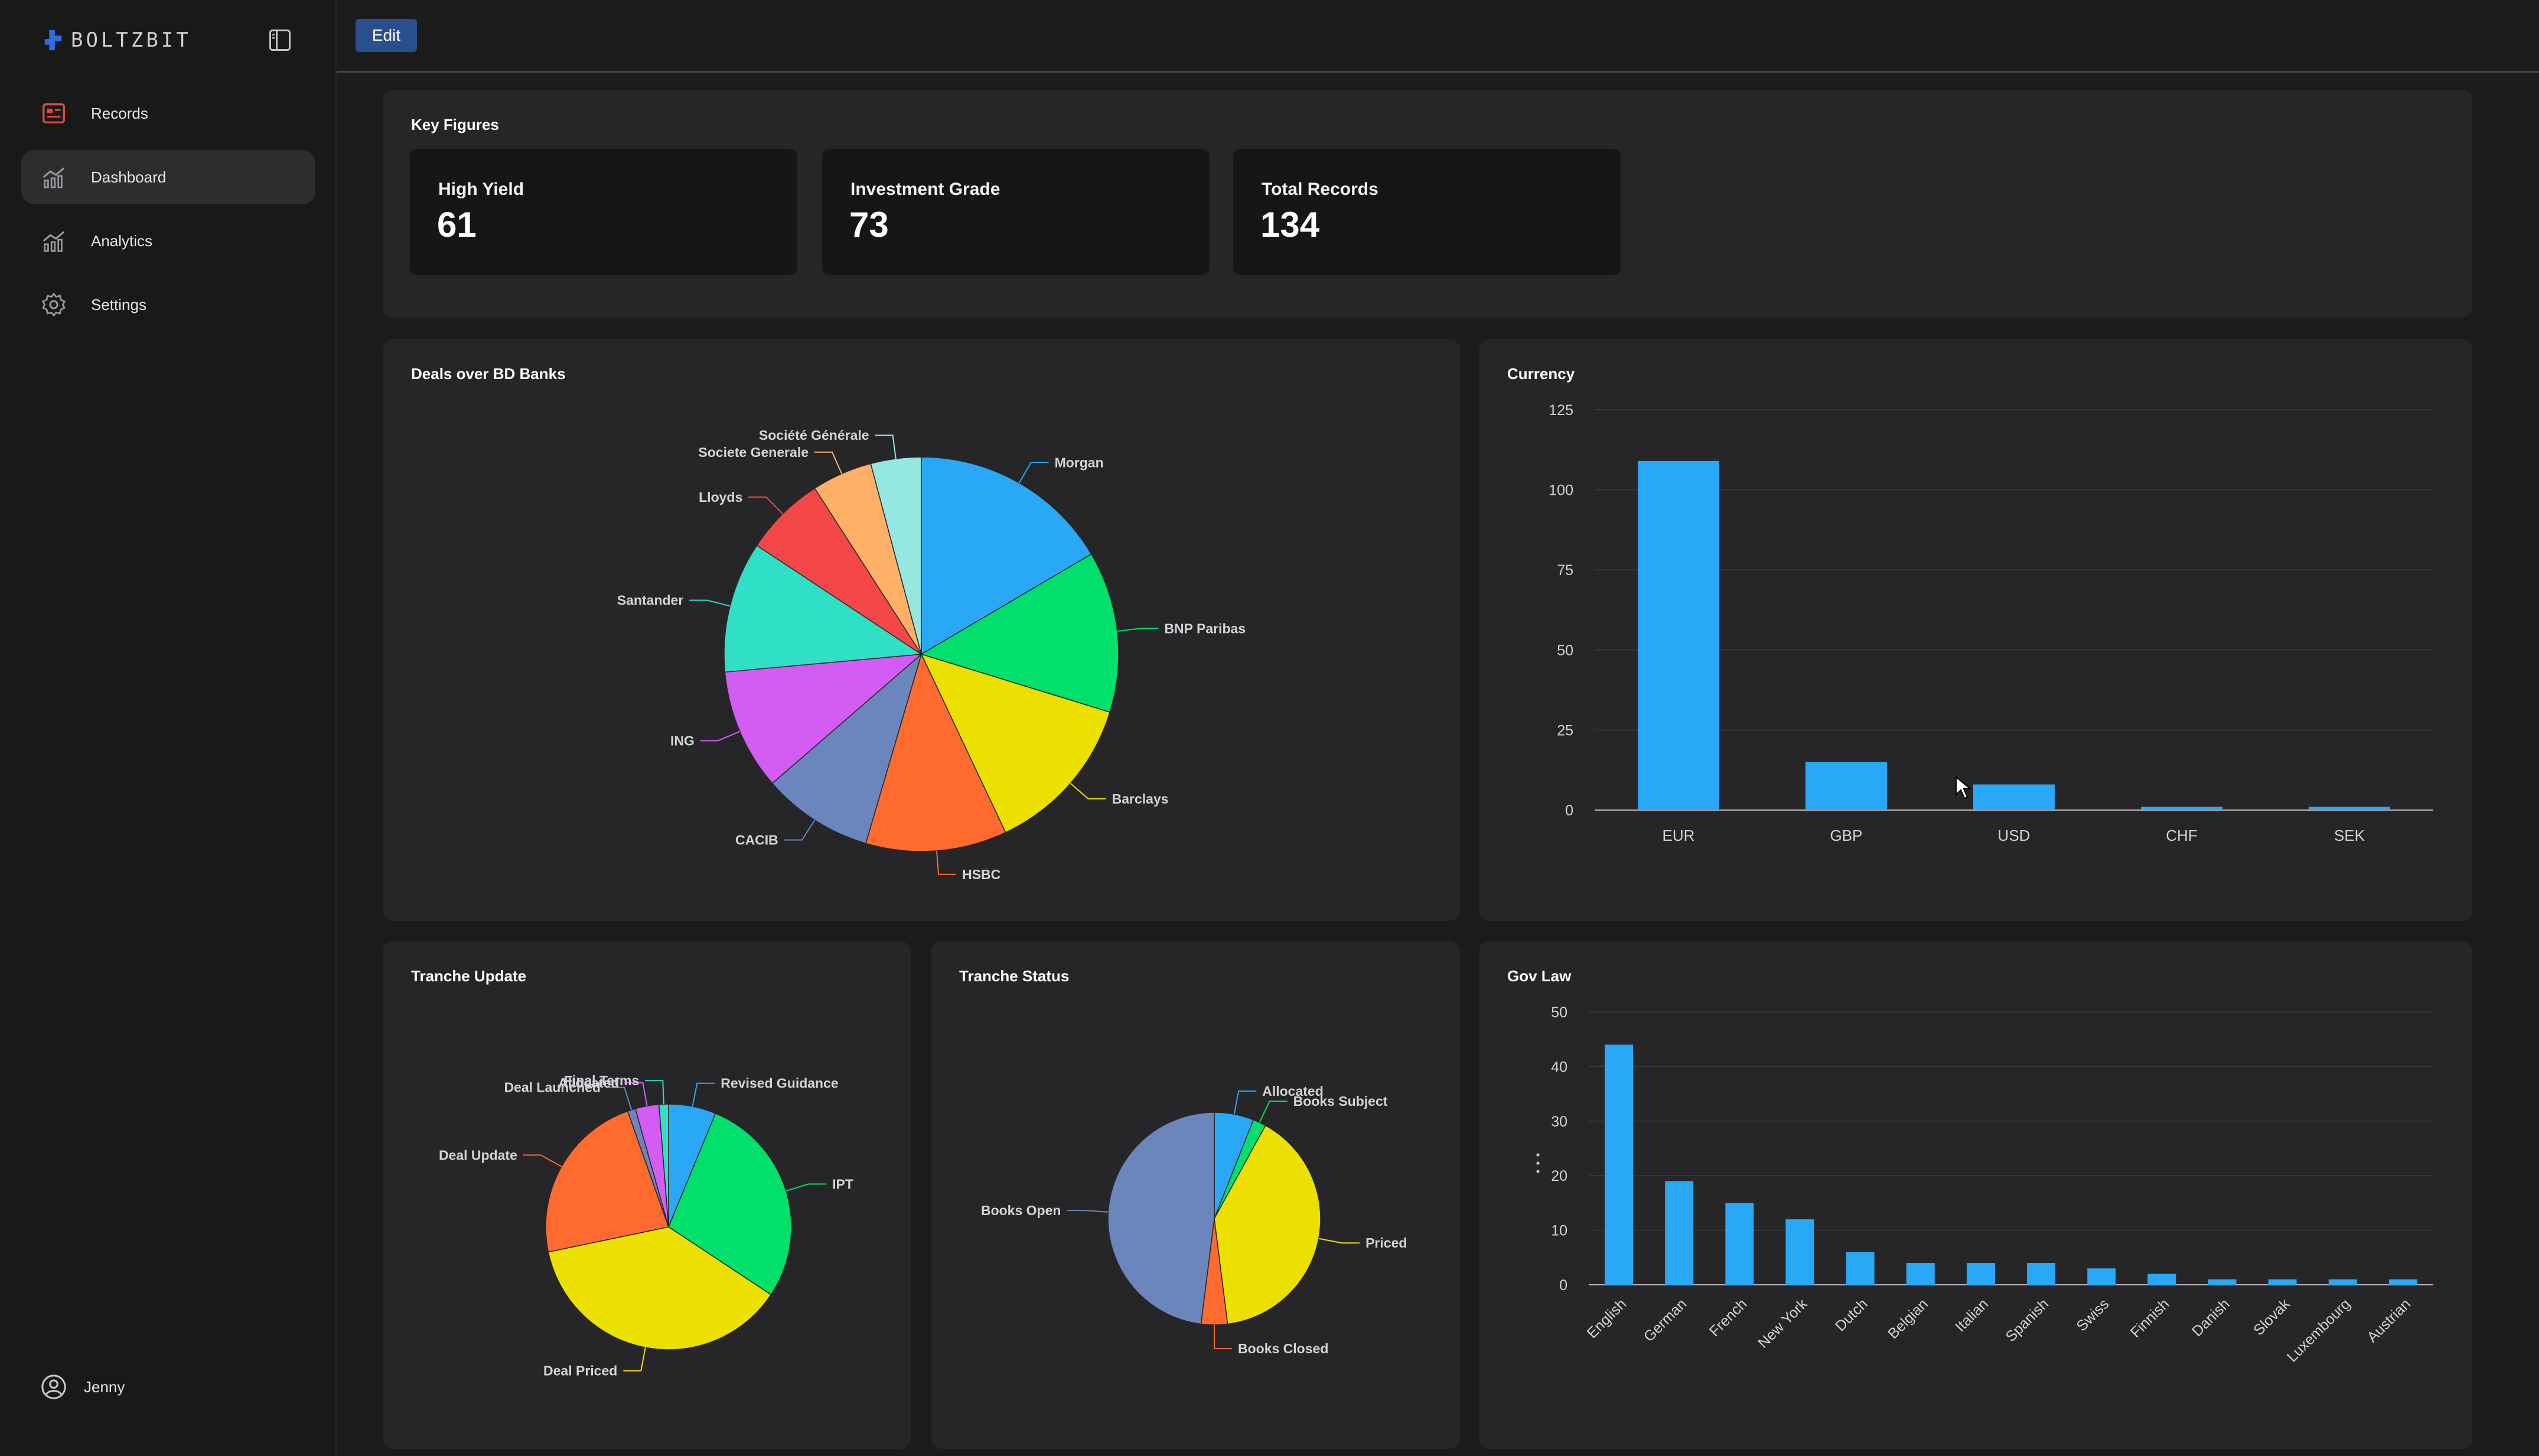 This screenshot has height=1456, width=2539. I want to click on x-tick-label-sek: SEK, so click(2350, 835).